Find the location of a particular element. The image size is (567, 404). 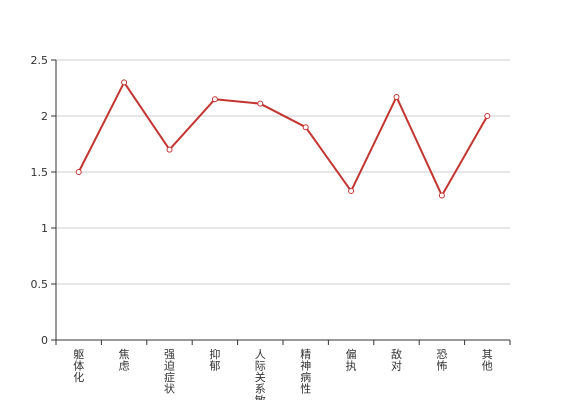

x-tick-label: 精神病性 is located at coordinates (305, 372).